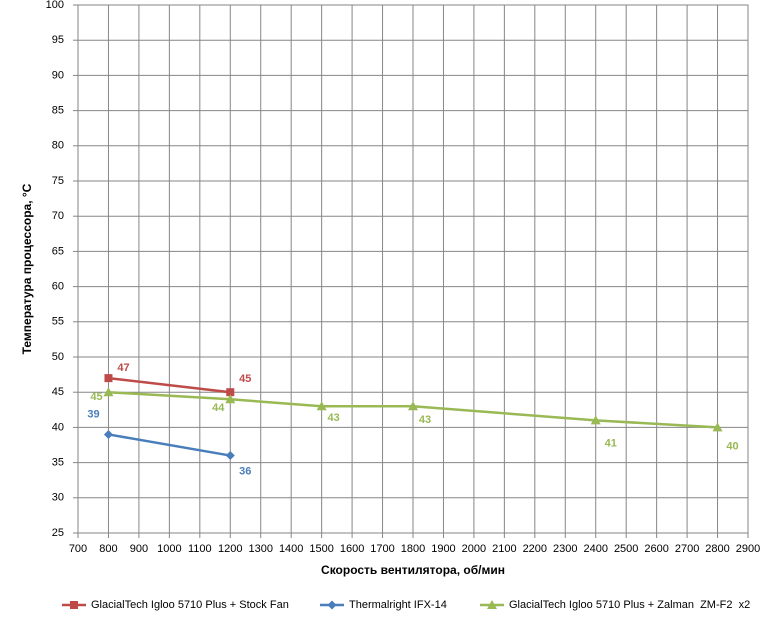 This screenshot has width=783, height=626. What do you see at coordinates (58, 146) in the screenshot?
I see `y-tick-label: 80` at bounding box center [58, 146].